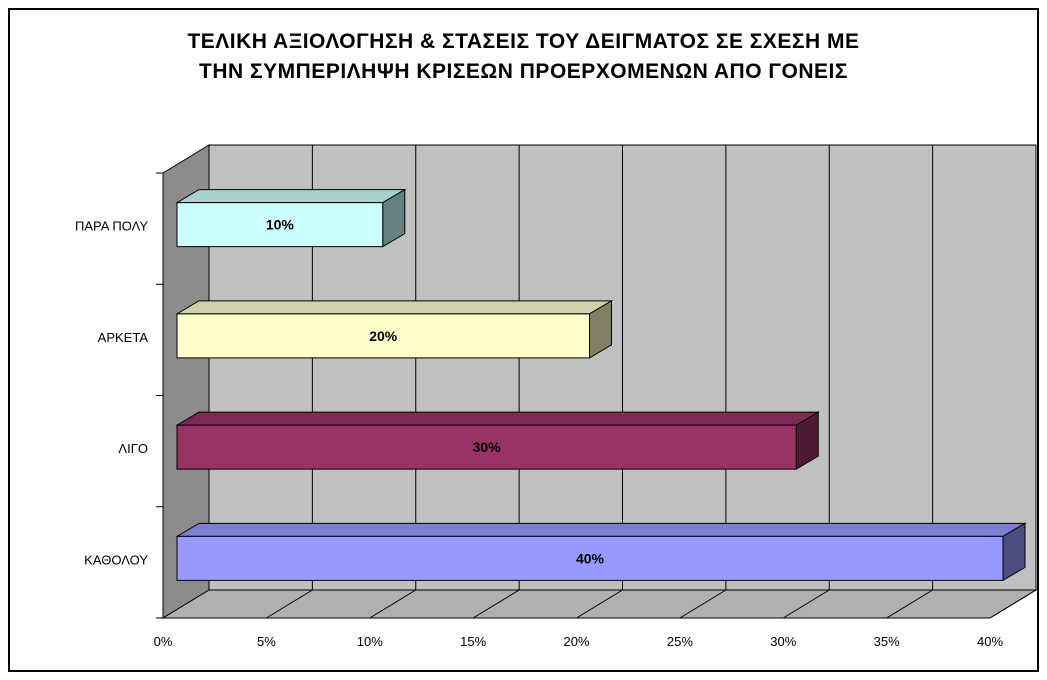  I want to click on x-tick-label: 15%, so click(473, 641).